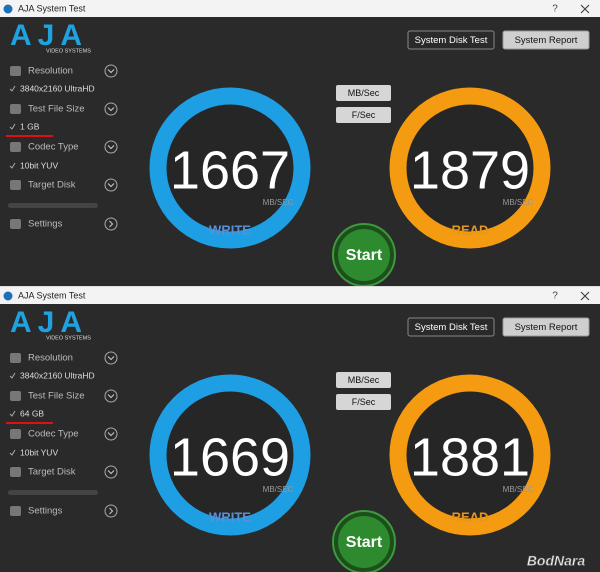 Image resolution: width=600 pixels, height=572 pixels. Describe the element at coordinates (30, 126) in the screenshot. I see `sidebar-value: 1 GB` at that location.